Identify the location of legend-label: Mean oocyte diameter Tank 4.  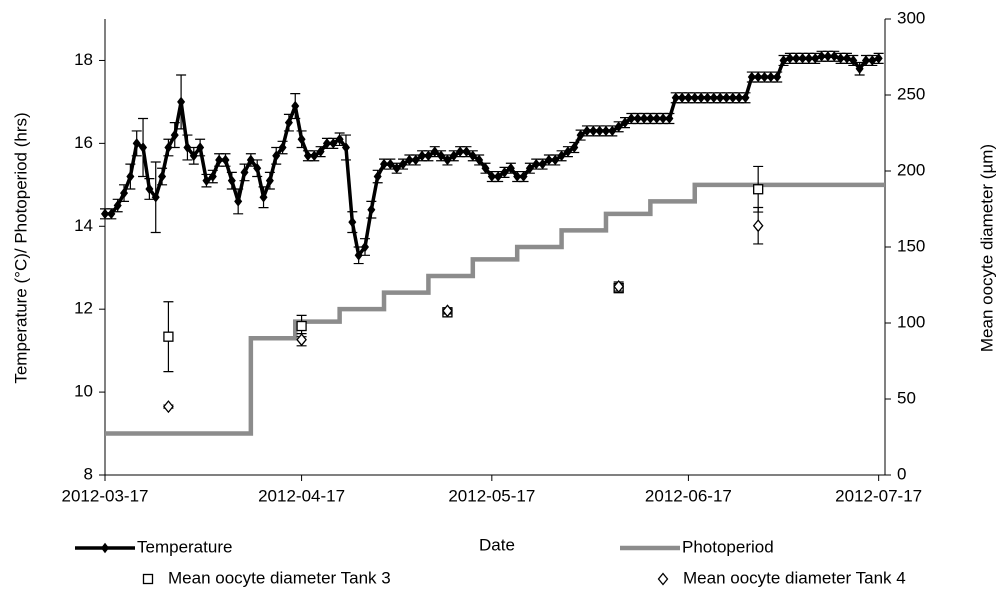
(794, 577).